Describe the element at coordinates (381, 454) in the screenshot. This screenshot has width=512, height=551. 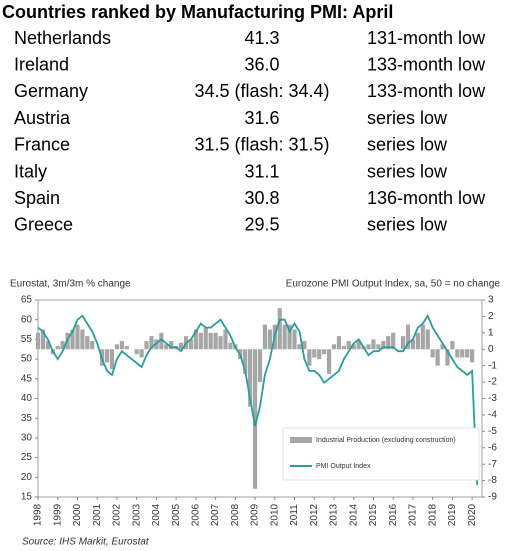
I see `legend-box` at that location.